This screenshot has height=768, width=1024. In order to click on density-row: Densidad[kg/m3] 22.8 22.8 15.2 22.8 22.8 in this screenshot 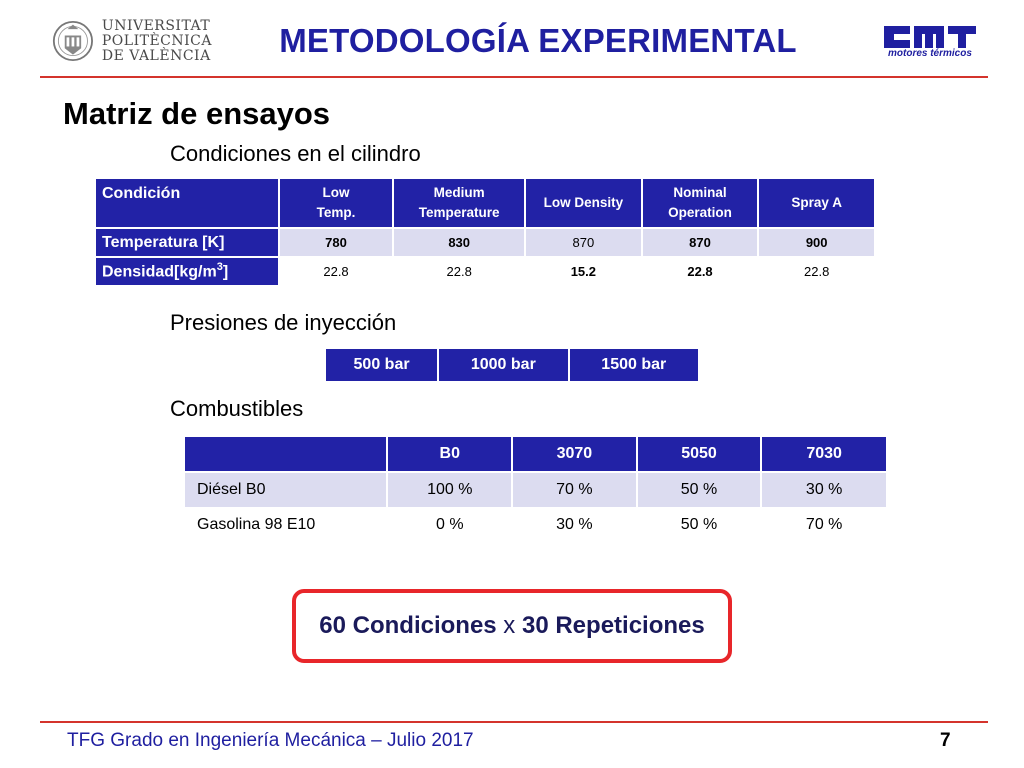, I will do `click(485, 271)`.